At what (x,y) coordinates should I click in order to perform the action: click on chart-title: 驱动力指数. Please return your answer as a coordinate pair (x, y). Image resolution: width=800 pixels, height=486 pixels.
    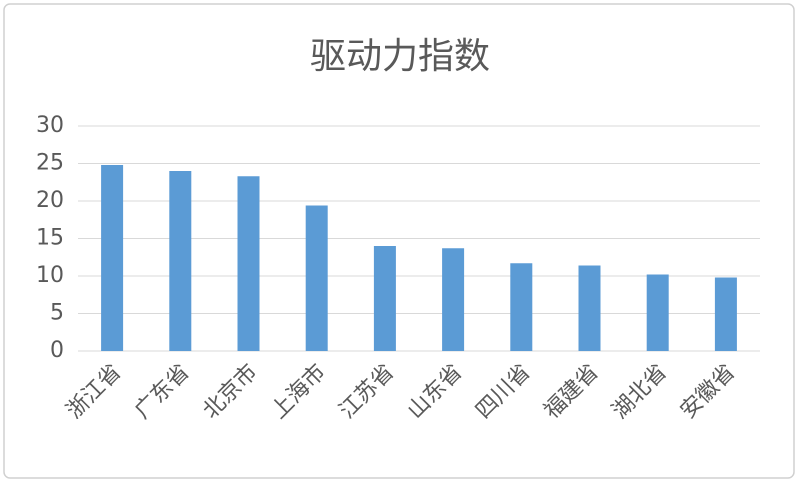
    Looking at the image, I should click on (400, 56).